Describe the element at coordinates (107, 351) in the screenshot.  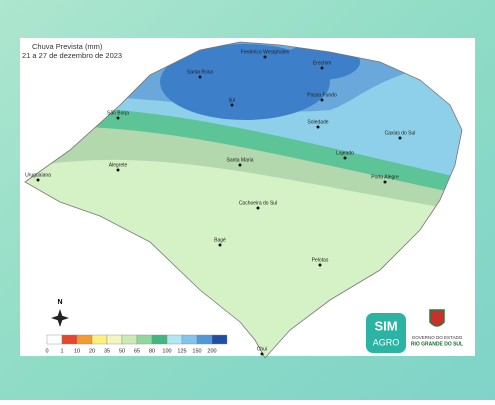
I see `legend-label: 35` at that location.